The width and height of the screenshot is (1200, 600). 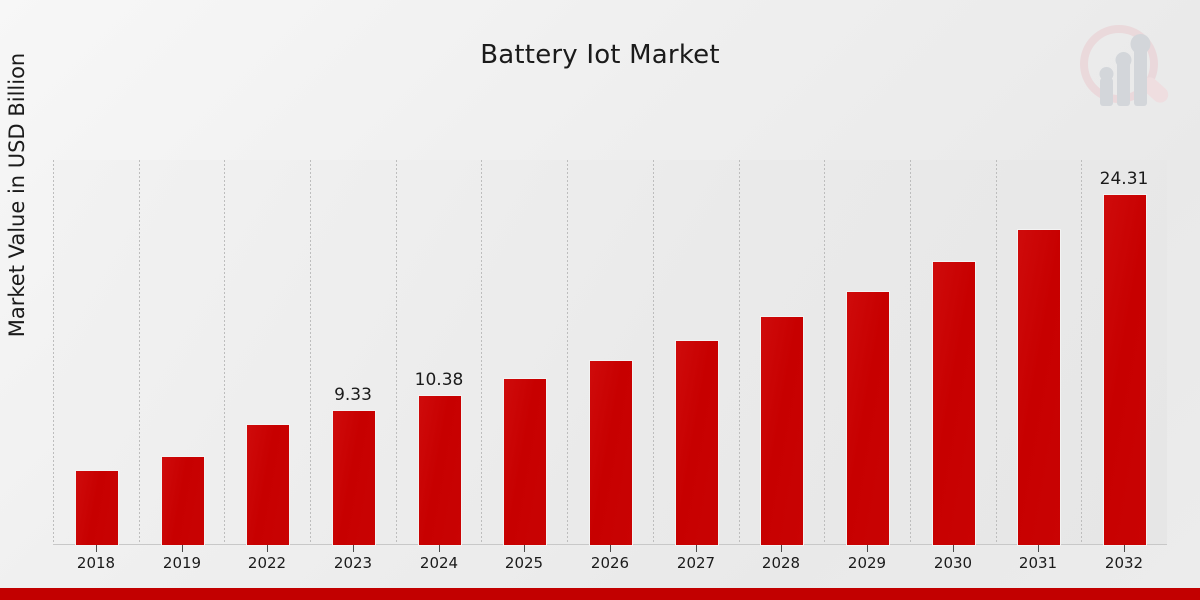 I want to click on bar-2029, so click(x=868, y=418).